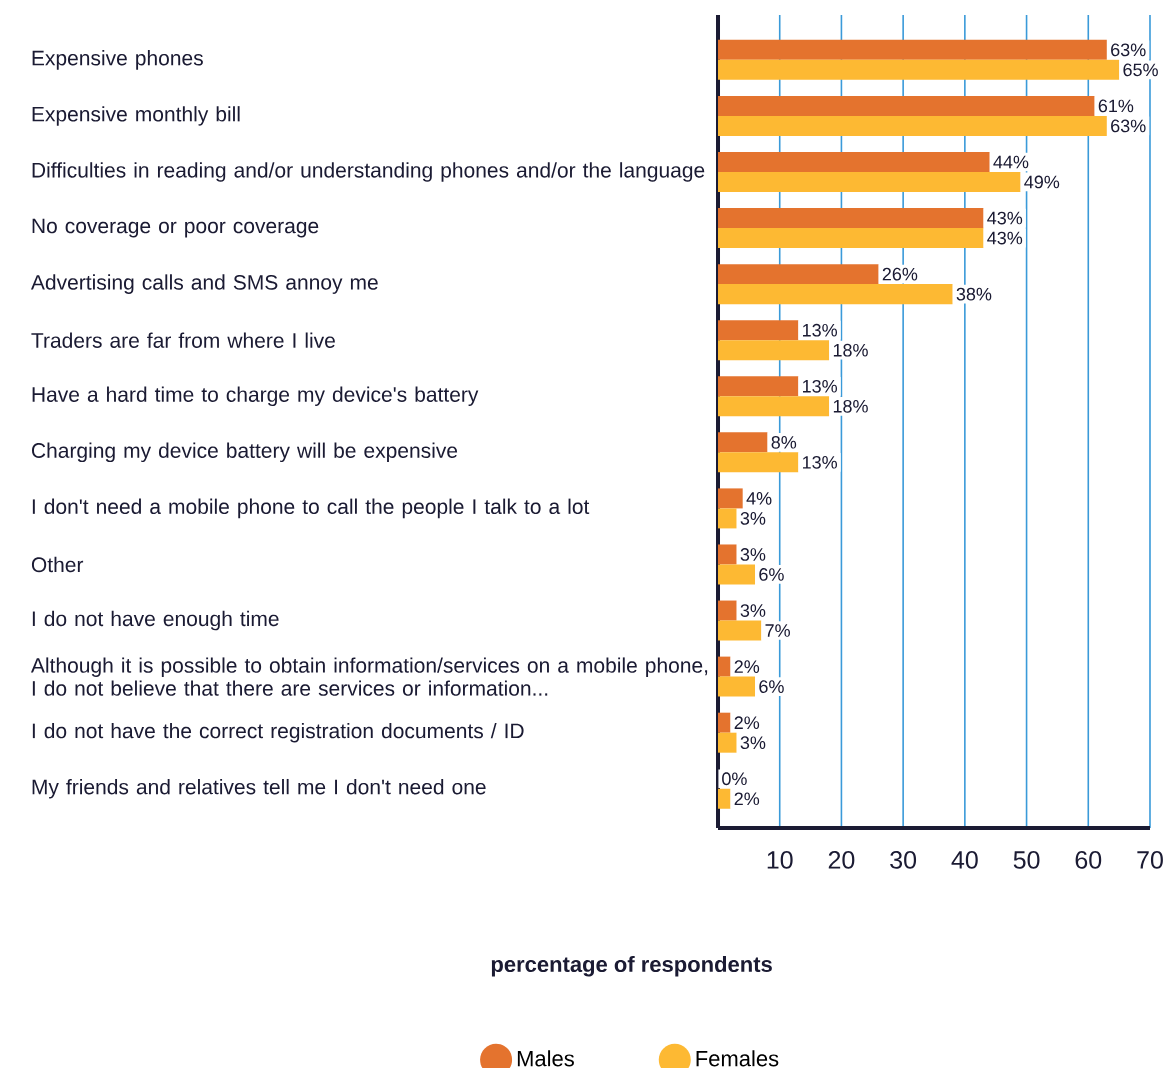 Image resolution: width=1166 pixels, height=1068 pixels. I want to click on x-tick-label: 30, so click(903, 860).